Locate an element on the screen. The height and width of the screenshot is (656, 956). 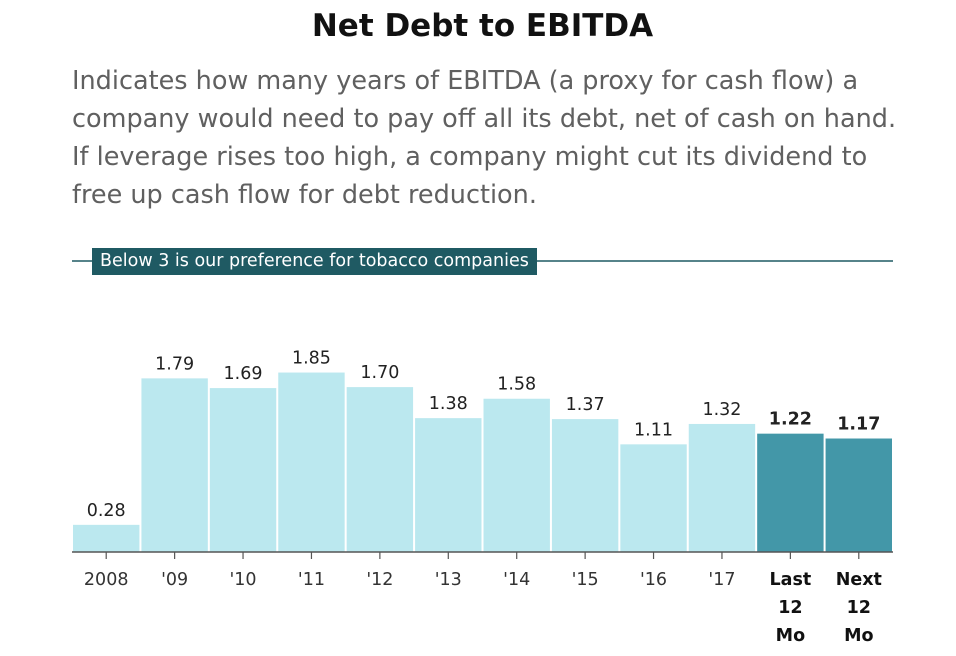
x-tick-label-11-line-2: Mo is located at coordinates (858, 636).